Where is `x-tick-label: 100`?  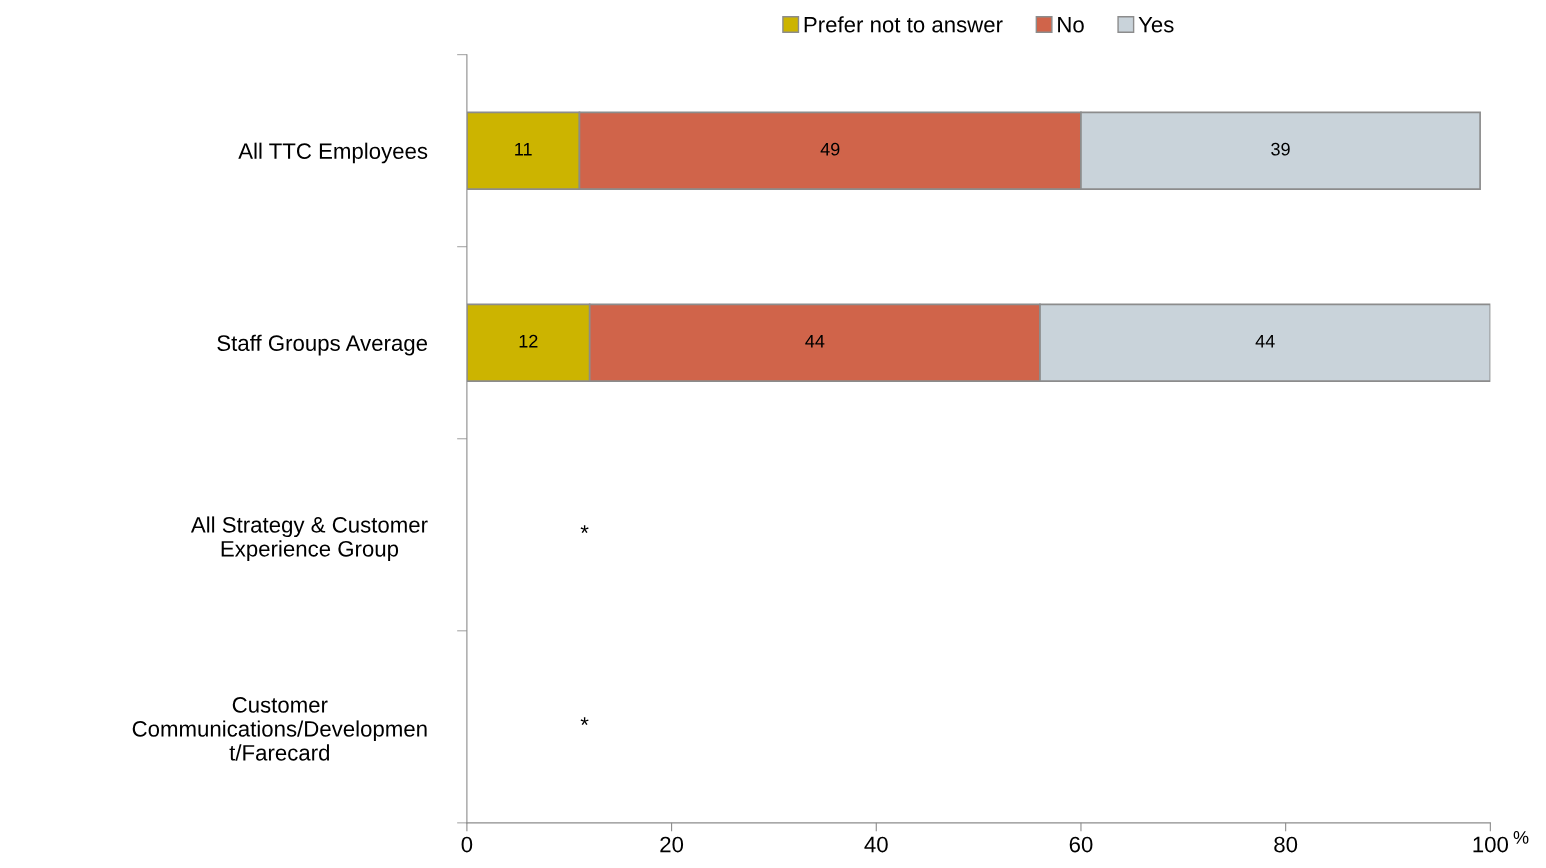 x-tick-label: 100 is located at coordinates (1491, 844).